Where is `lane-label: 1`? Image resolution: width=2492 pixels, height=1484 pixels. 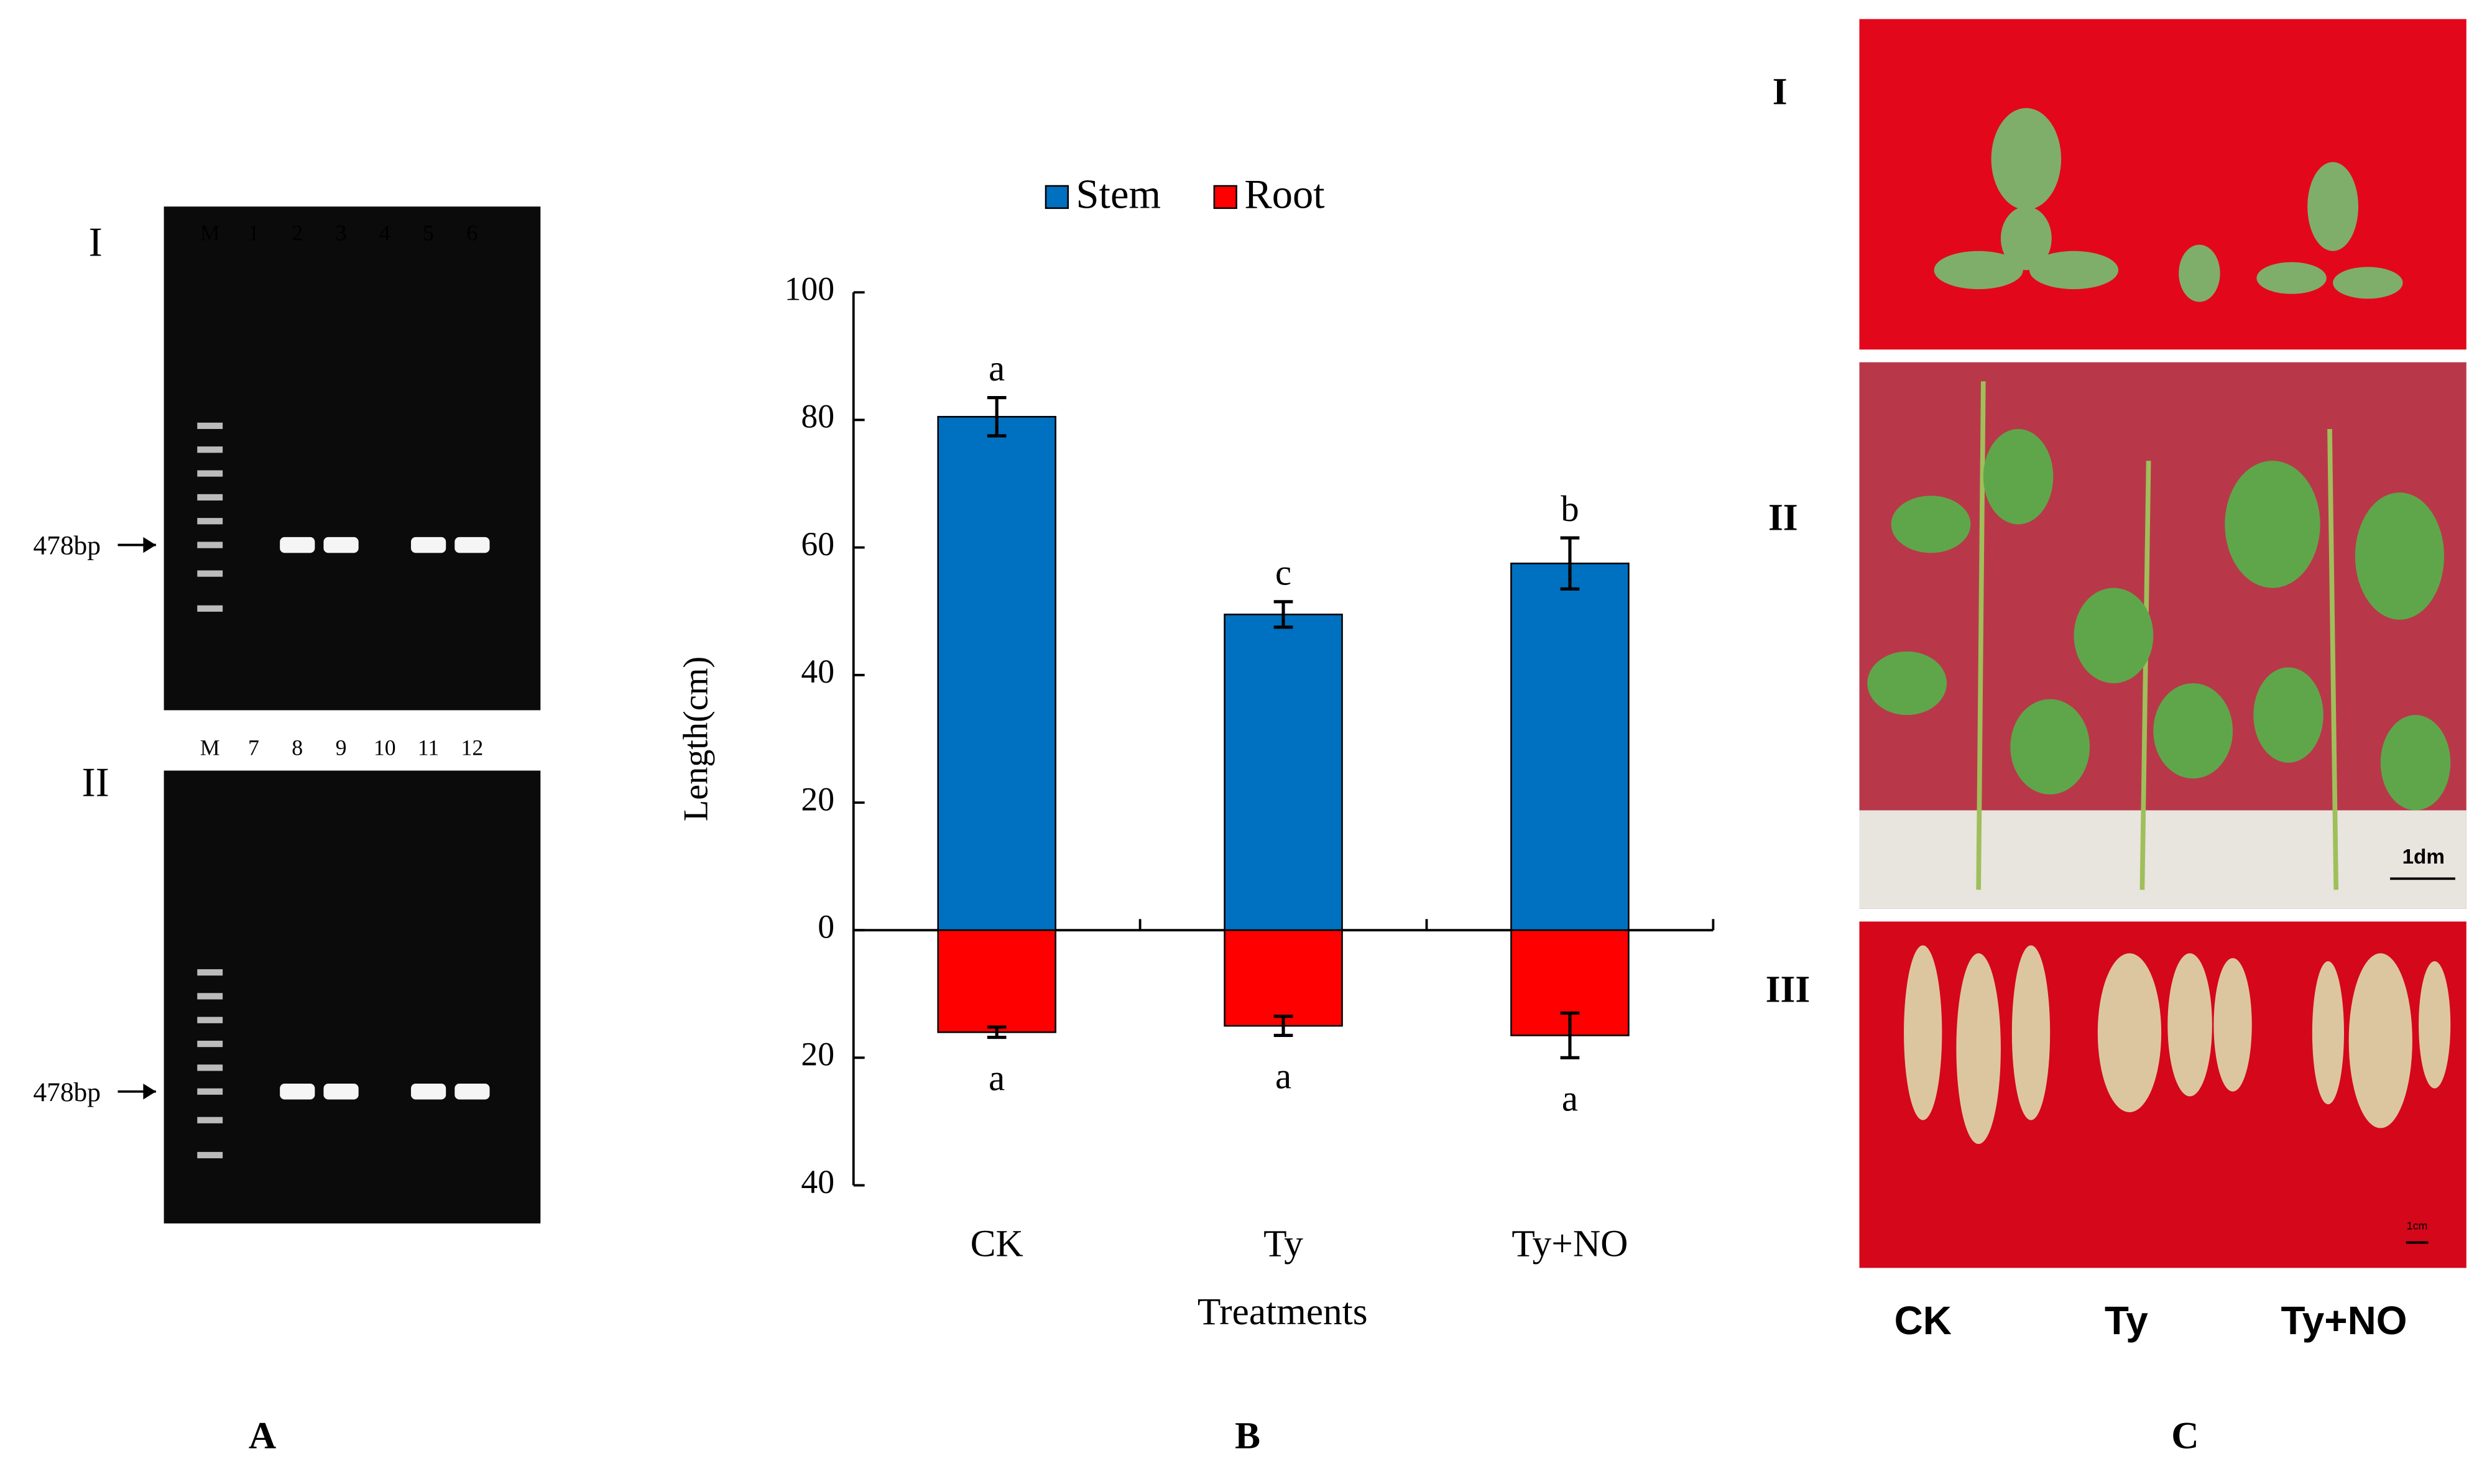 lane-label: 1 is located at coordinates (253, 232).